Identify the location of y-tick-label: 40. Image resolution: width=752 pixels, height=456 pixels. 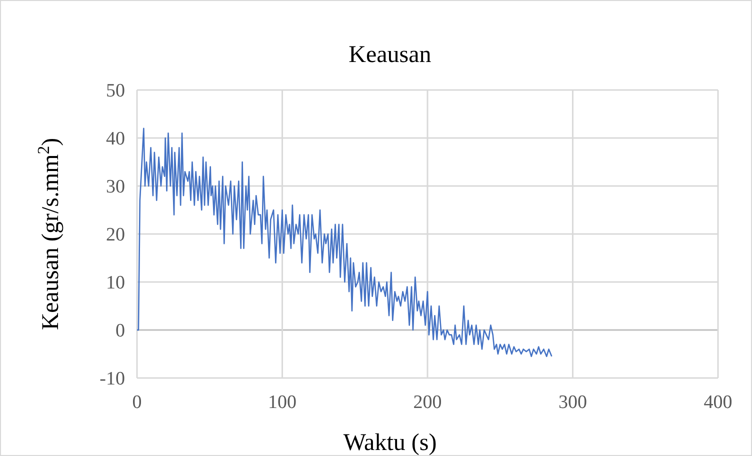
(115, 139).